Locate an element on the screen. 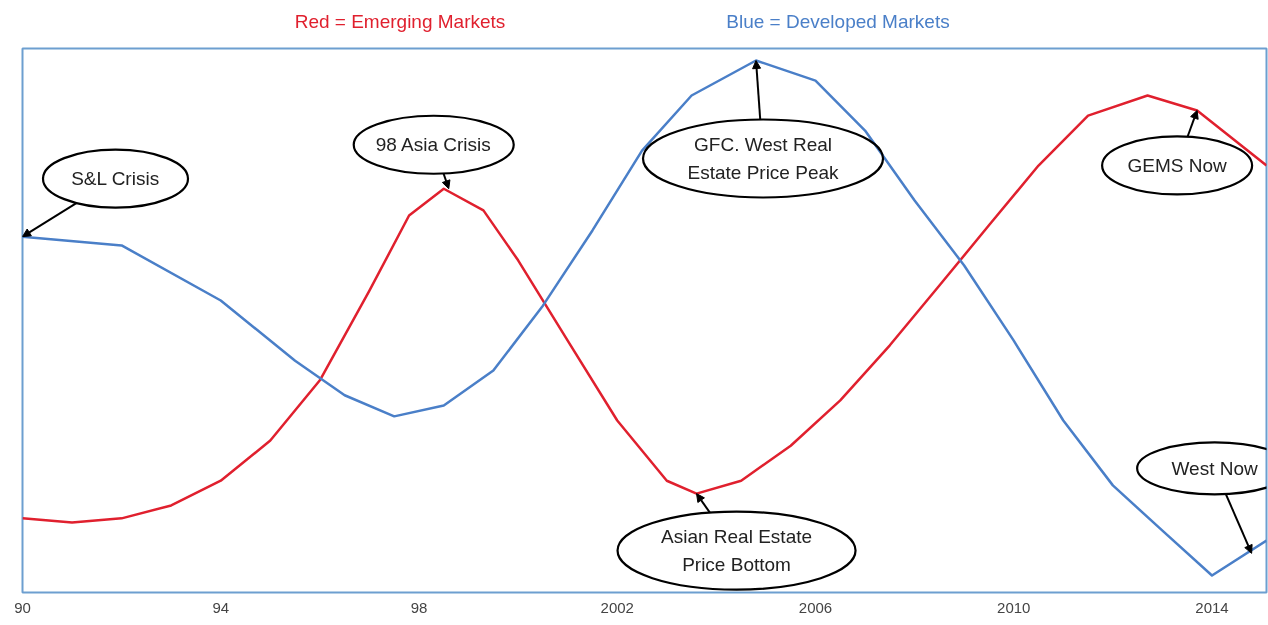 The height and width of the screenshot is (625, 1268). x-tick-label: 2010 is located at coordinates (1014, 607).